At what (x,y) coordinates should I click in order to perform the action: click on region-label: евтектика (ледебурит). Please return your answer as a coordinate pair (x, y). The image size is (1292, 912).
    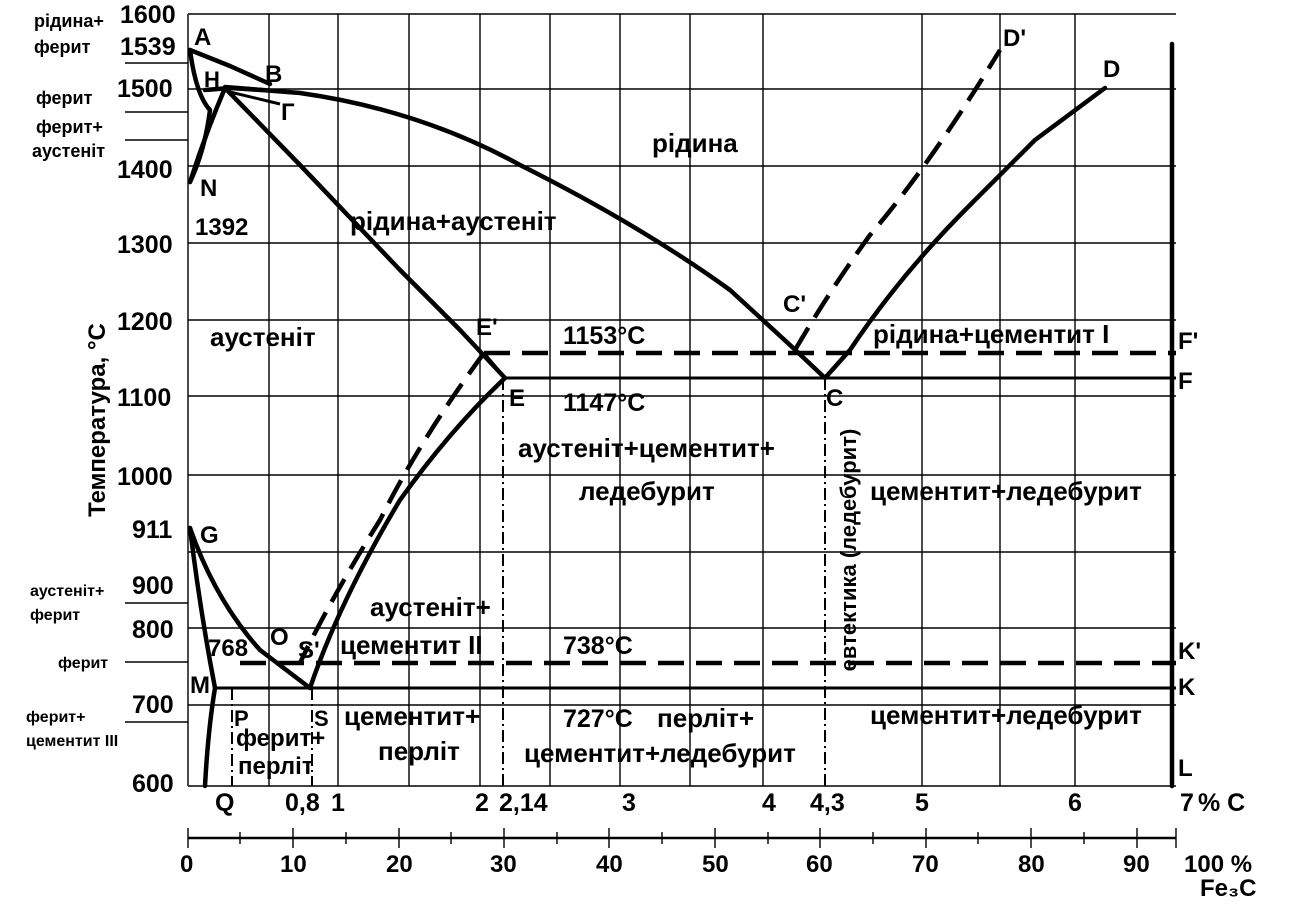
    Looking at the image, I should click on (848, 550).